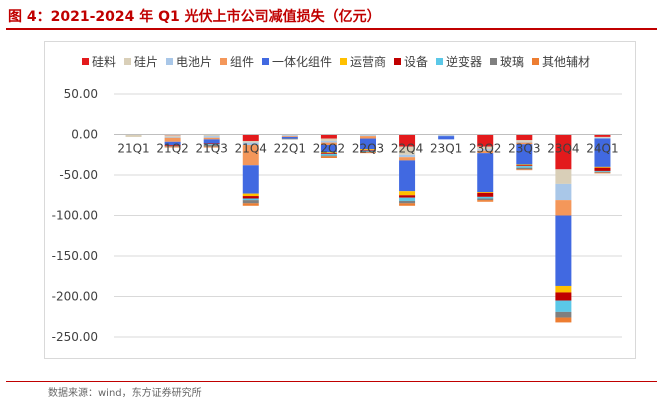  Describe the element at coordinates (302, 62) in the screenshot. I see `legend-label: 一体化组件` at that location.